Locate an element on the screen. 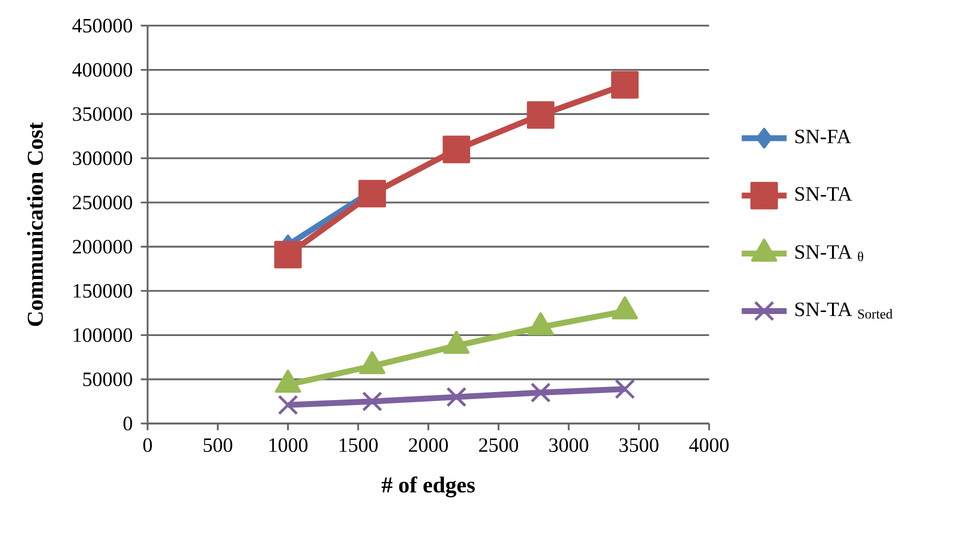 Image resolution: width=969 pixels, height=545 pixels. x-tick-label: 3000 is located at coordinates (568, 445).